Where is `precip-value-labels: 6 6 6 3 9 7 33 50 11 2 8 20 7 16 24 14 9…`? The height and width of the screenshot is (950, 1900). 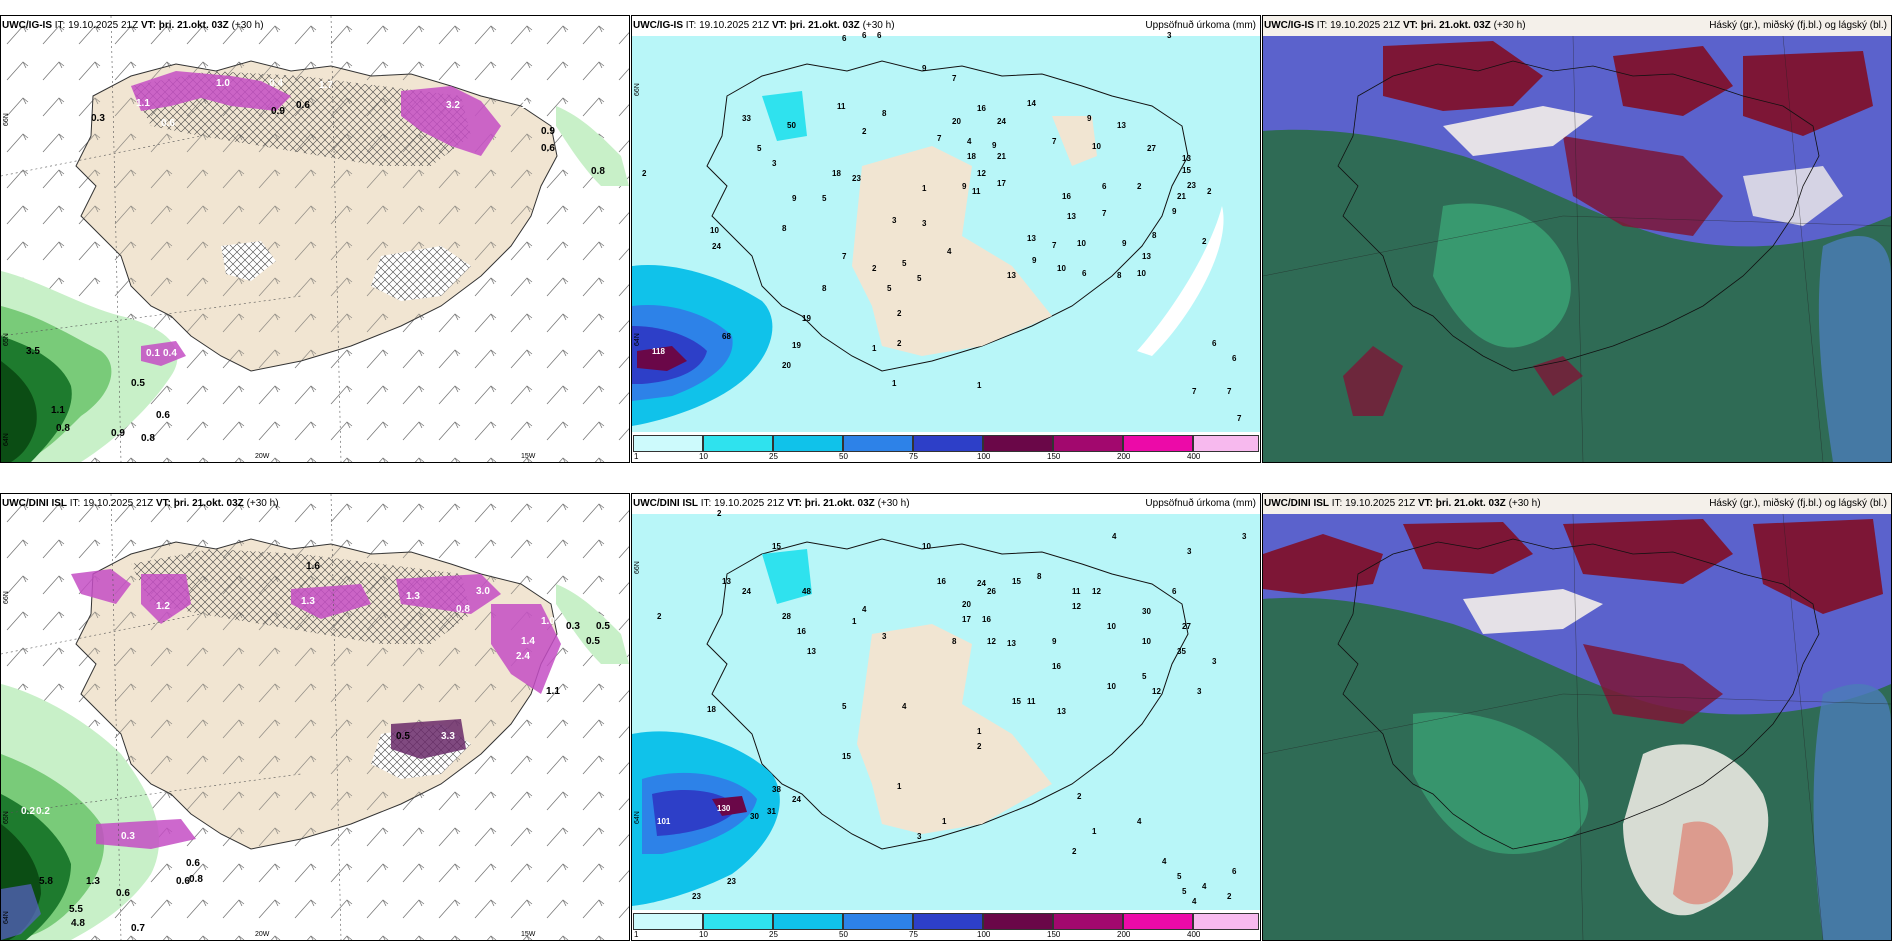
precip-value-labels: 6 6 6 3 9 7 33 50 11 2 8 20 7 16 24 14 9… is located at coordinates (942, 227).